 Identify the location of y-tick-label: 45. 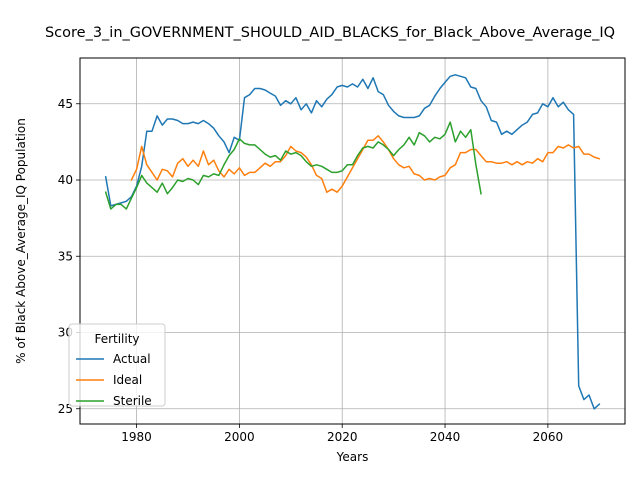
(65, 104).